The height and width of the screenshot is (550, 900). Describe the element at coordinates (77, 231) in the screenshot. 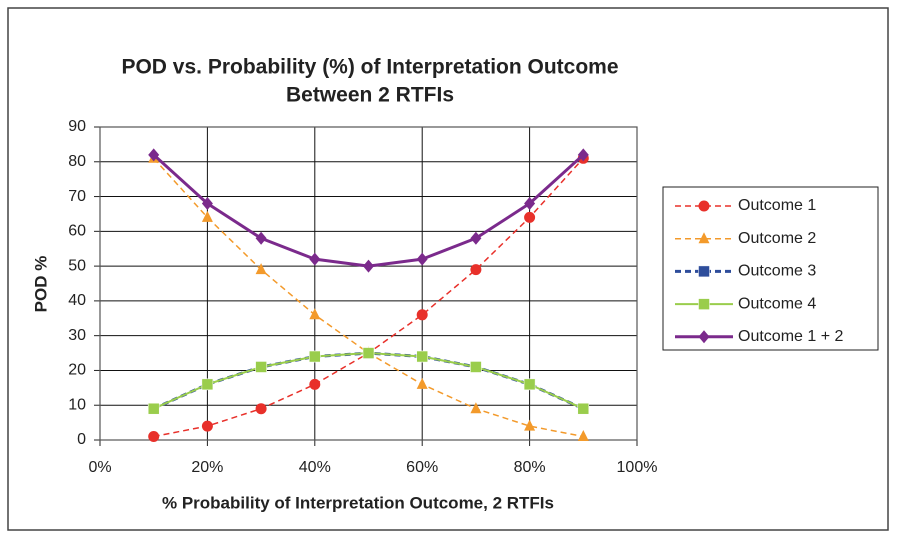

I see `y-tick-label: 60` at that location.